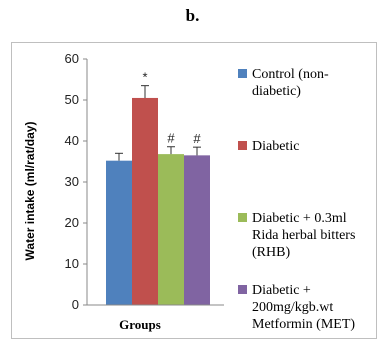 The image size is (385, 351). I want to click on legend-label: 200mg/kgb.wt, so click(292, 307).